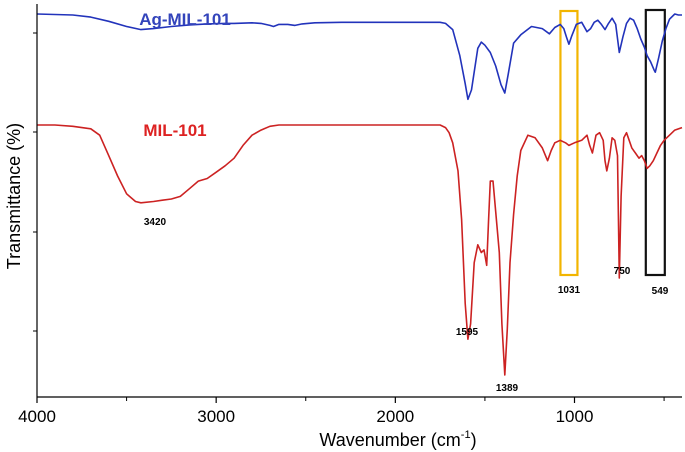 The width and height of the screenshot is (685, 452). What do you see at coordinates (37, 416) in the screenshot?
I see `x-tick-label-4000: 4000` at bounding box center [37, 416].